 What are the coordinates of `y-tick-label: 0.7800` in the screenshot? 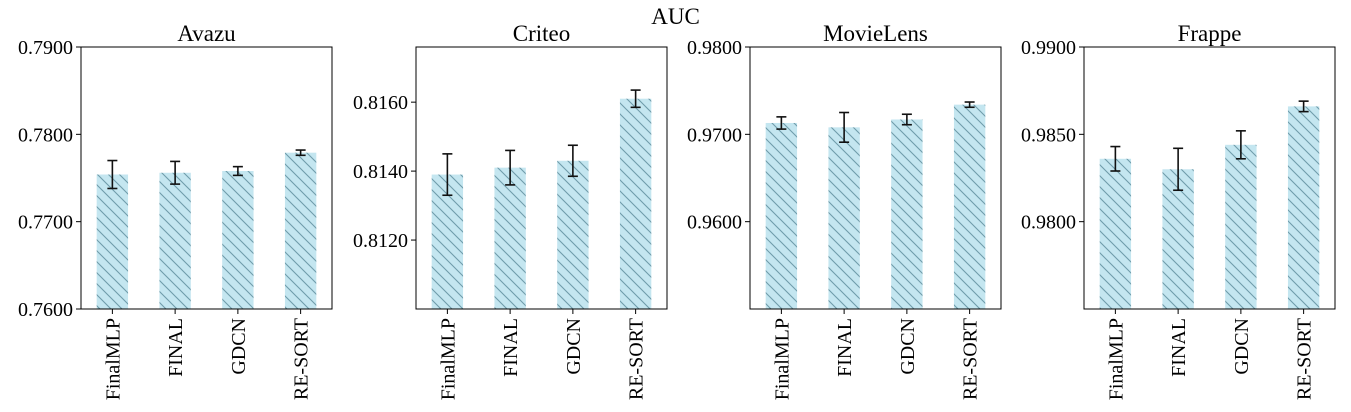 It's located at (45, 135).